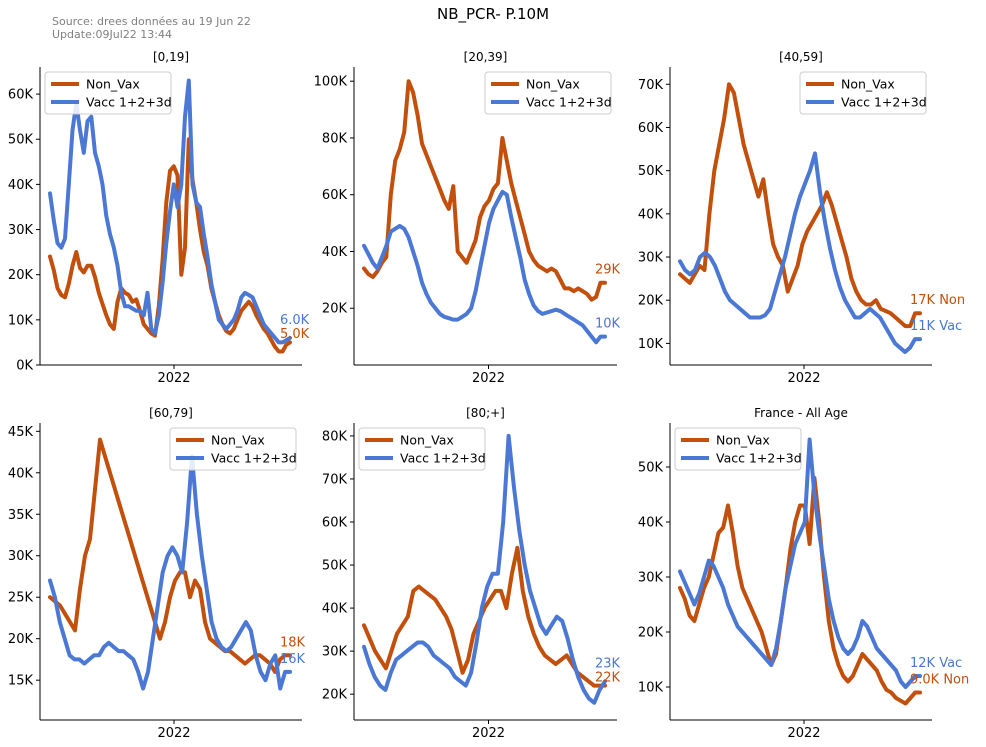 This screenshot has height=747, width=986. Describe the element at coordinates (493, 14) in the screenshot. I see `figure-title: NB_PCR- P.10M` at that location.